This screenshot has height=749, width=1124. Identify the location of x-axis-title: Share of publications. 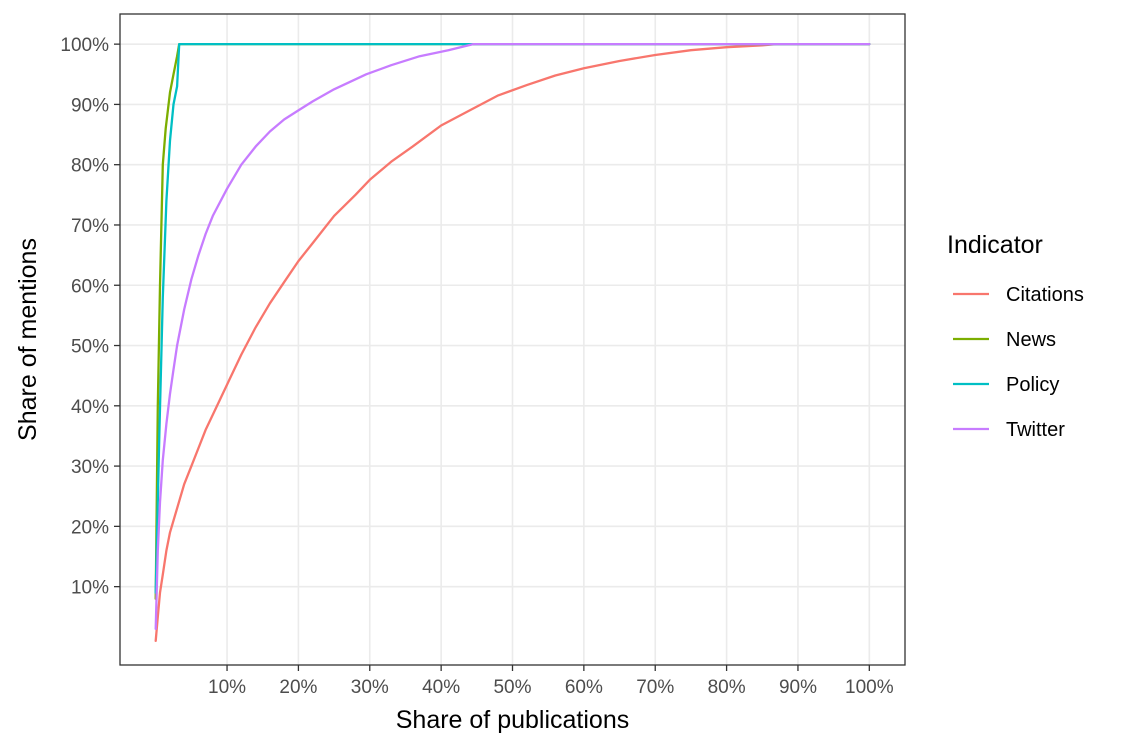
(512, 720).